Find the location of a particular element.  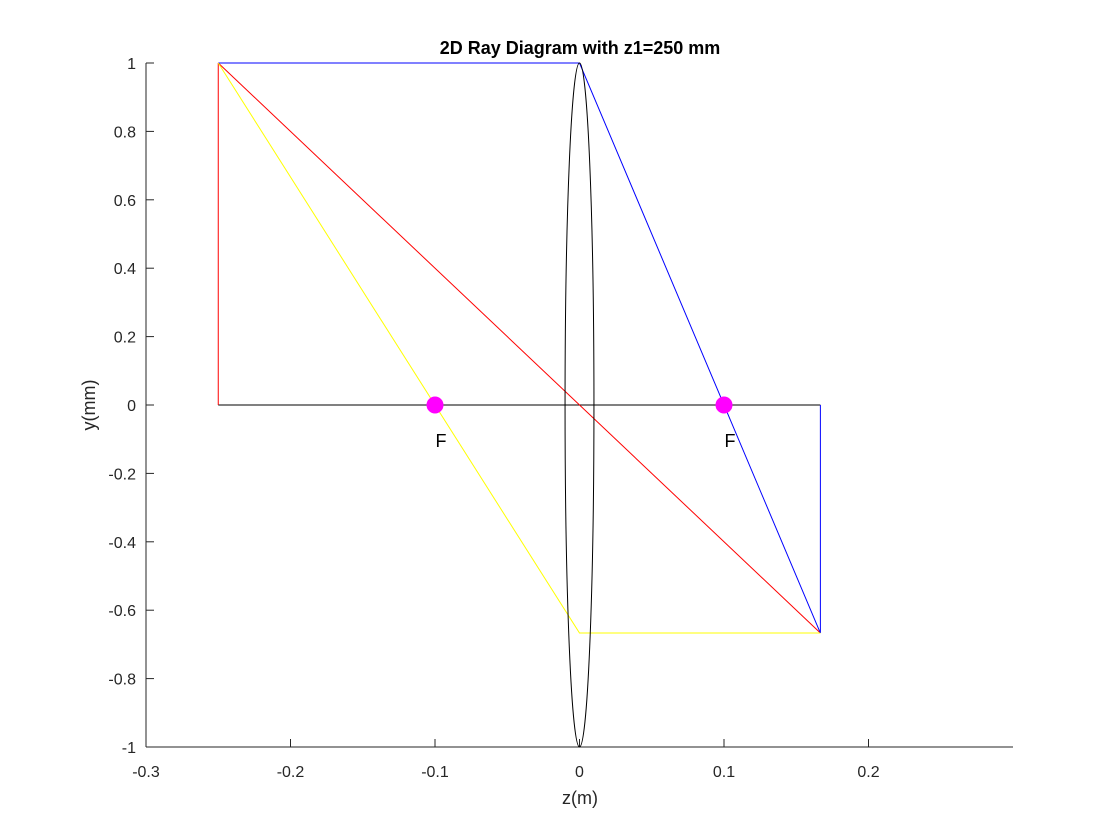

y-tick-label: -1 is located at coordinates (129, 748).